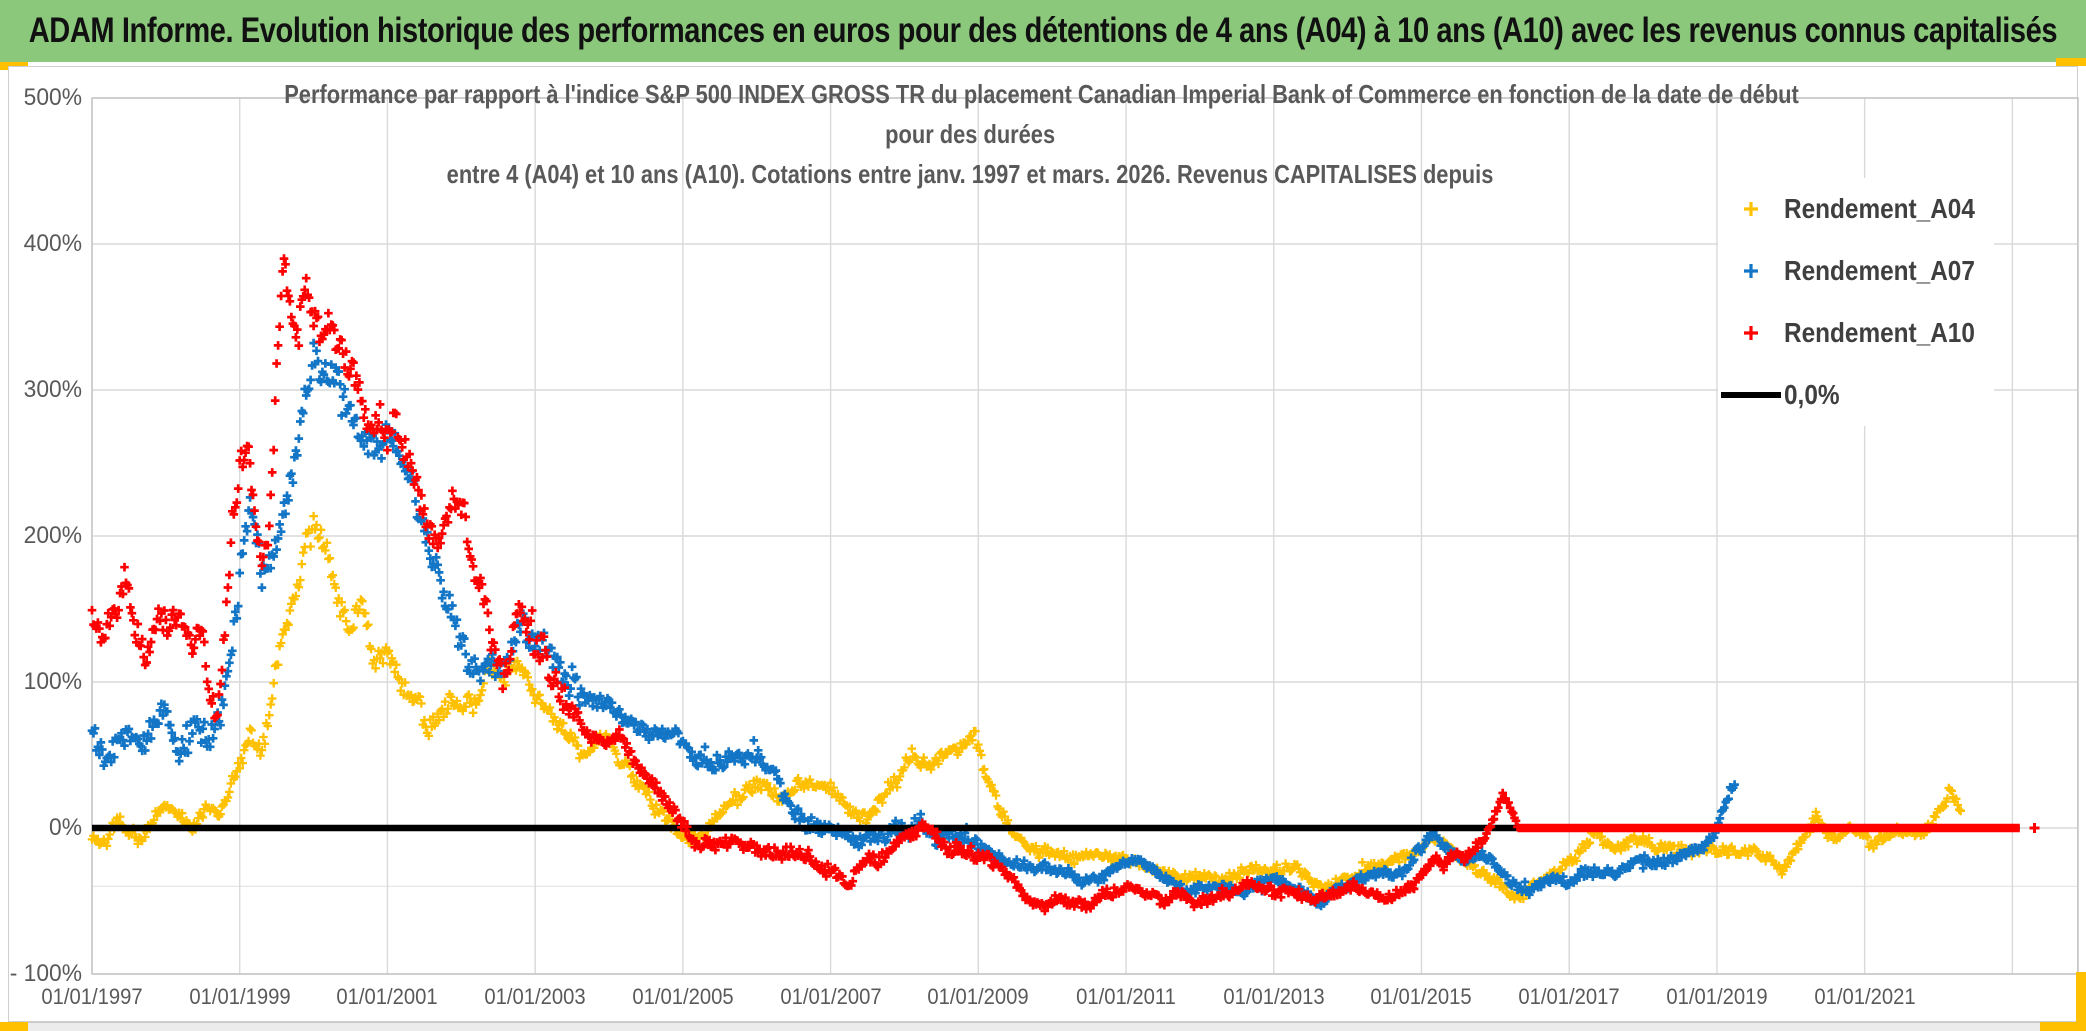 Image resolution: width=2086 pixels, height=1031 pixels. What do you see at coordinates (14, 1026) in the screenshot?
I see `accent-bottom-left` at bounding box center [14, 1026].